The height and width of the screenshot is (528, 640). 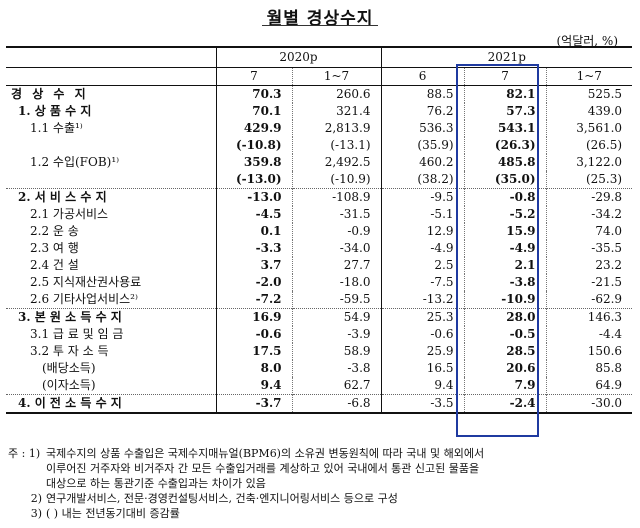 I want to click on table-cell: -5.1, so click(x=422, y=214).